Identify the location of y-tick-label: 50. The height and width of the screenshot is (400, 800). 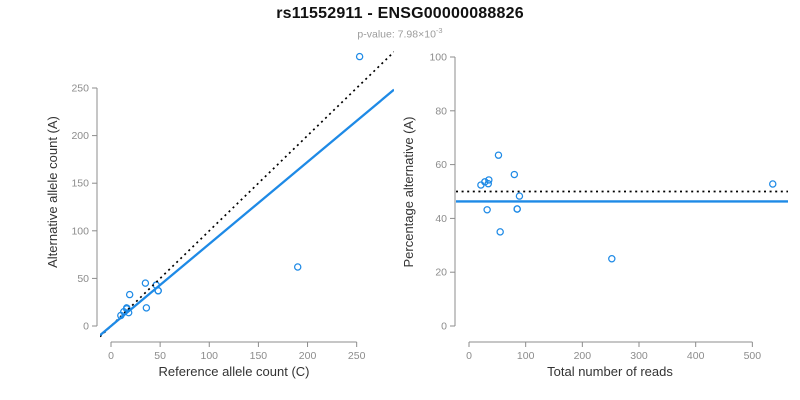
(83, 279).